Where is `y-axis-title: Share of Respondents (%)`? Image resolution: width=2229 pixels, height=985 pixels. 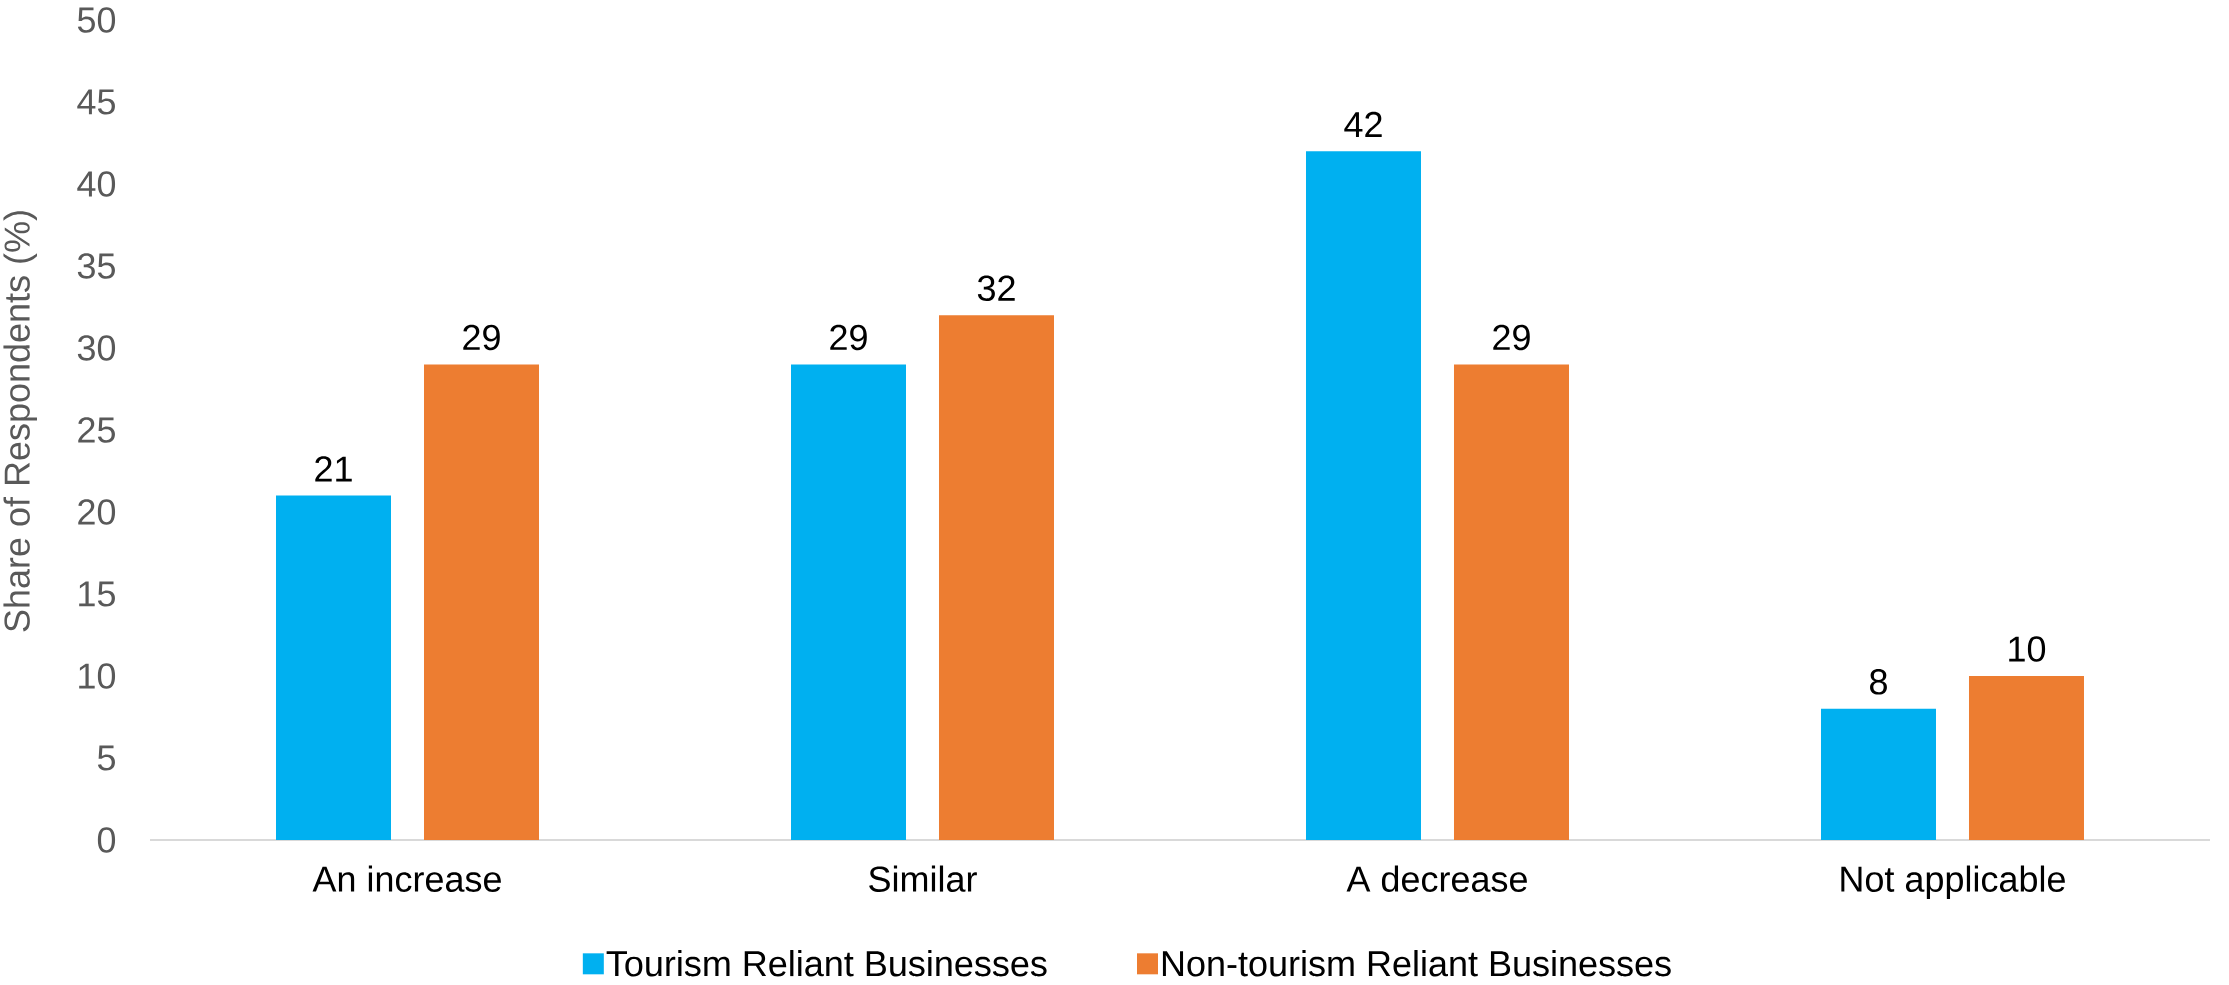
y-axis-title: Share of Respondents (%) is located at coordinates (20, 421).